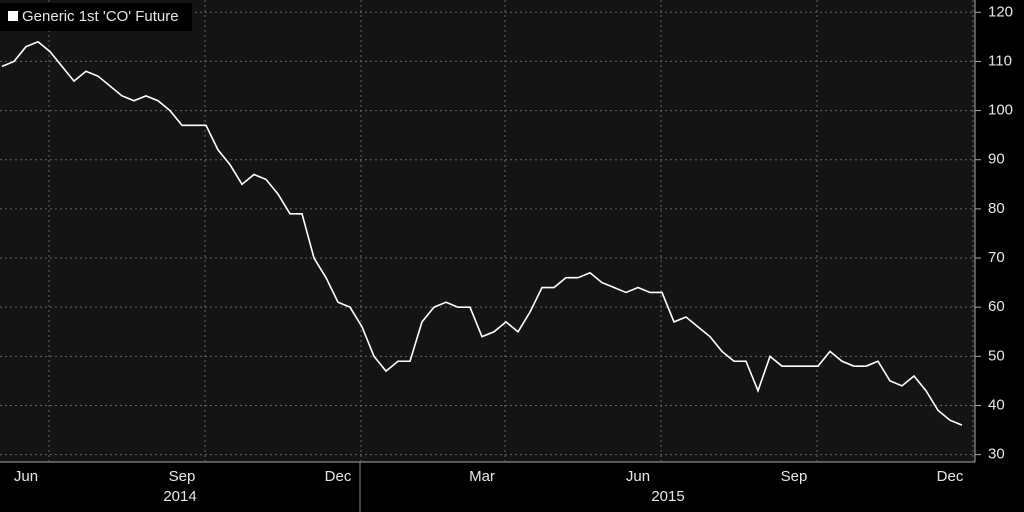 The image size is (1024, 512). What do you see at coordinates (996, 159) in the screenshot?
I see `y-tick-label: 90` at bounding box center [996, 159].